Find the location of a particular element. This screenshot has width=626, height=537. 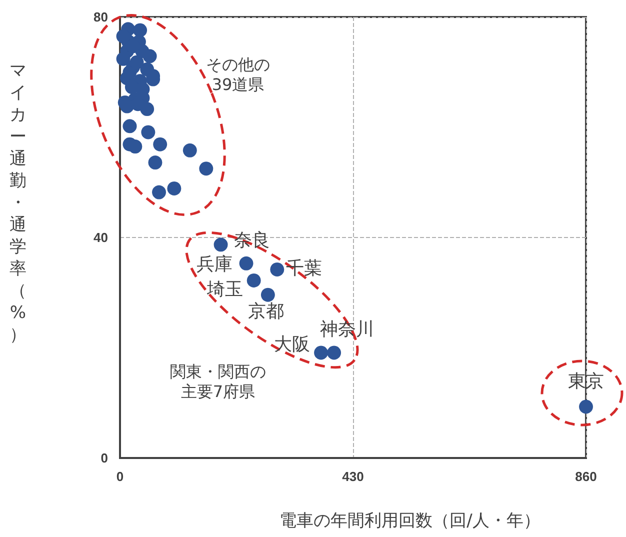

annotation: 神奈川 is located at coordinates (347, 329).